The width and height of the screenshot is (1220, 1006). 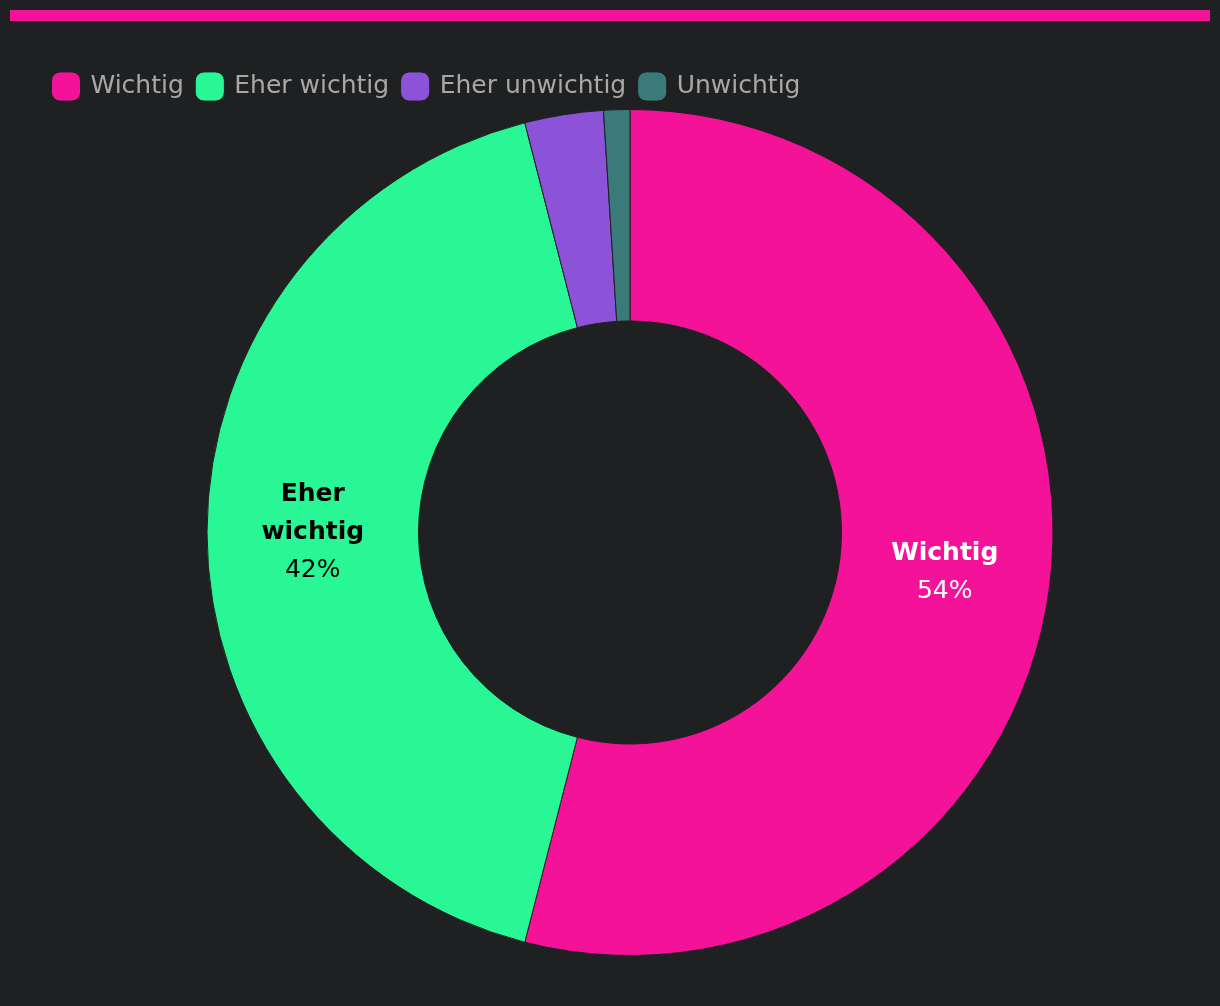 I want to click on legend-label: Wichtig, so click(x=137, y=84).